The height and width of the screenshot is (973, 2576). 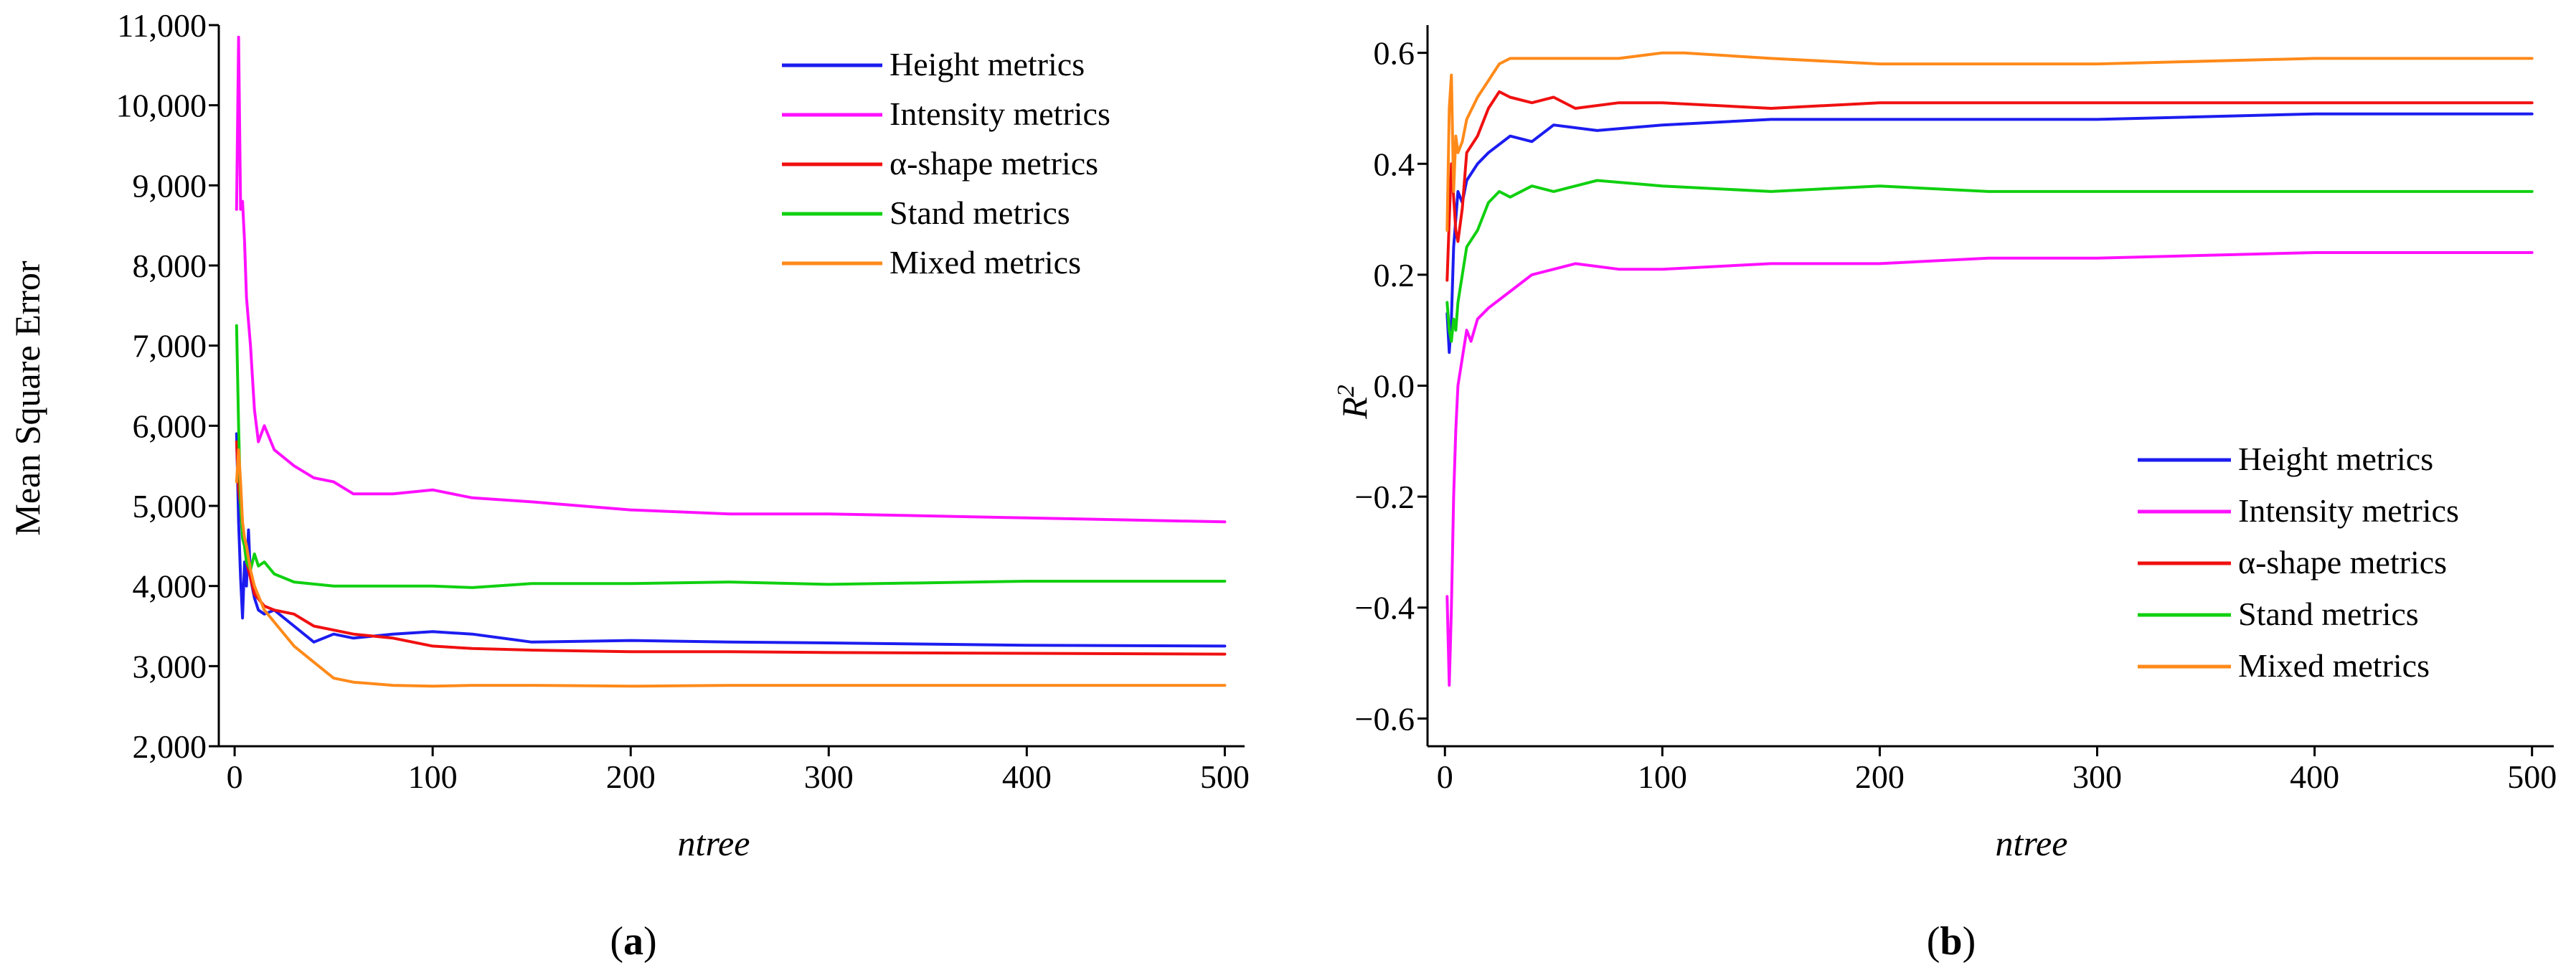 I want to click on b-series-line-height-metrics, so click(x=1989, y=233).